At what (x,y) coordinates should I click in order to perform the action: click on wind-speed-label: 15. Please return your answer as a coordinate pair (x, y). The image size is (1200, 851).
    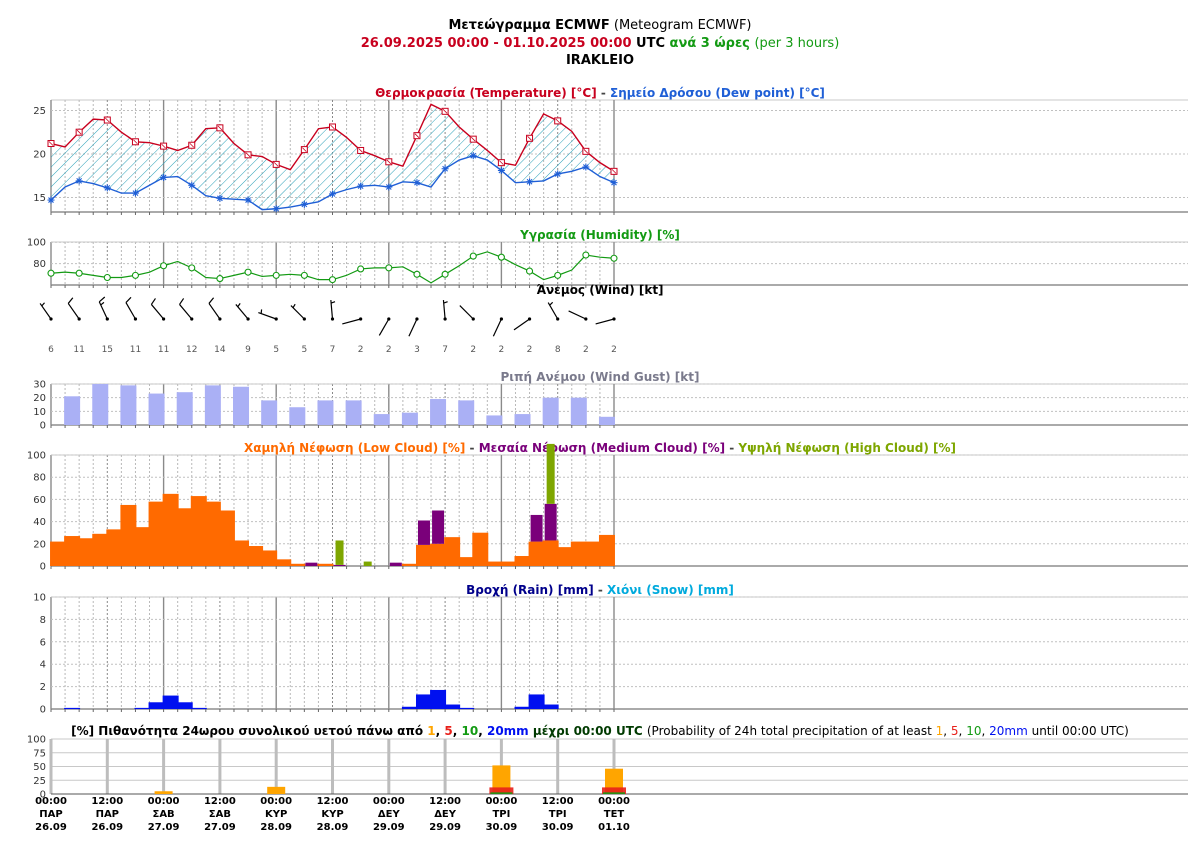
    Looking at the image, I should click on (107, 350).